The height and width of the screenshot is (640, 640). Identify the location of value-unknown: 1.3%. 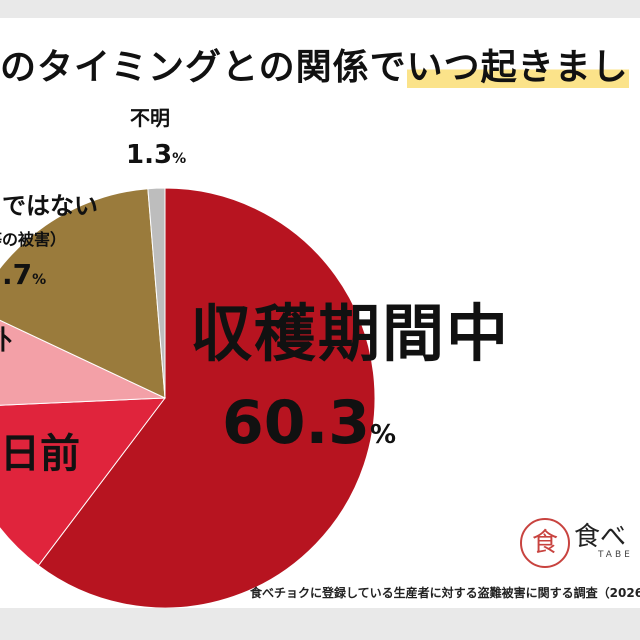
(156, 155).